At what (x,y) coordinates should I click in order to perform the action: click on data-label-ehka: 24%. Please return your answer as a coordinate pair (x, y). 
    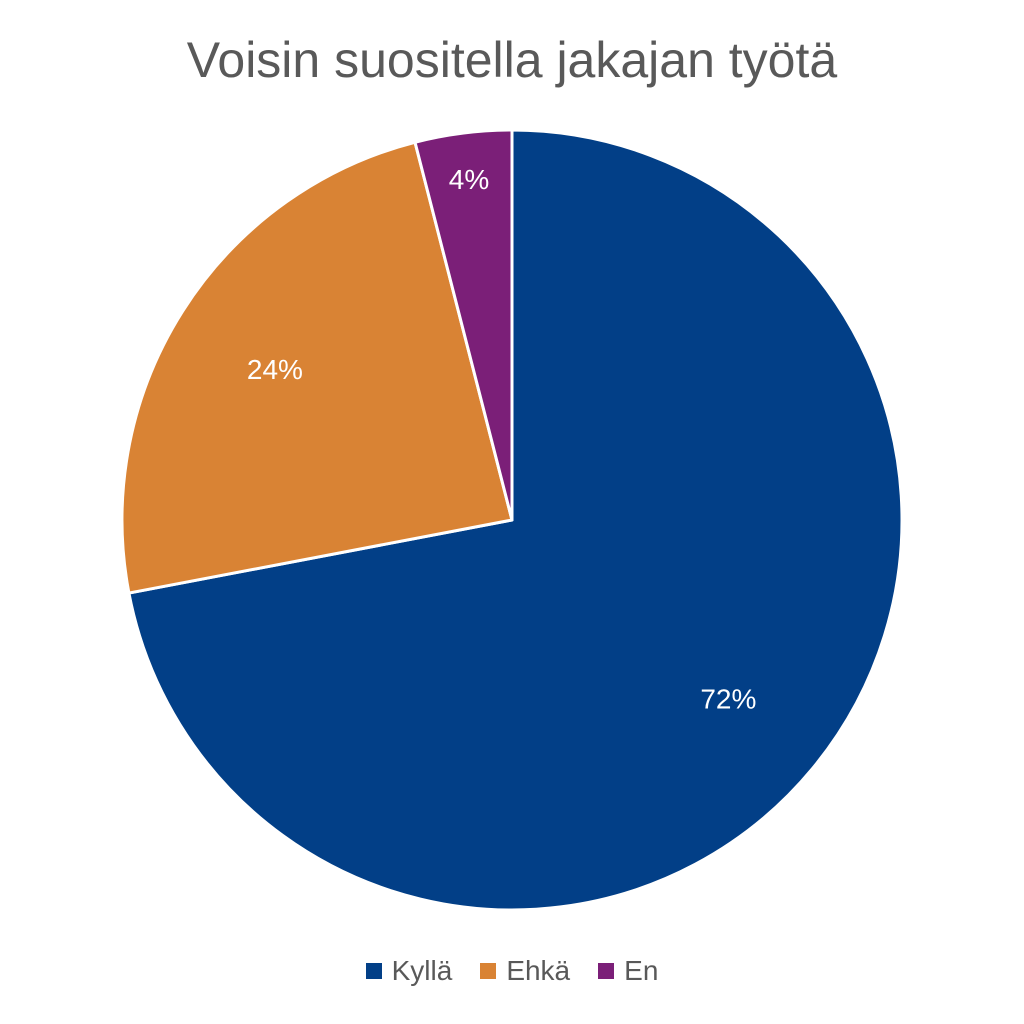
    Looking at the image, I should click on (275, 369).